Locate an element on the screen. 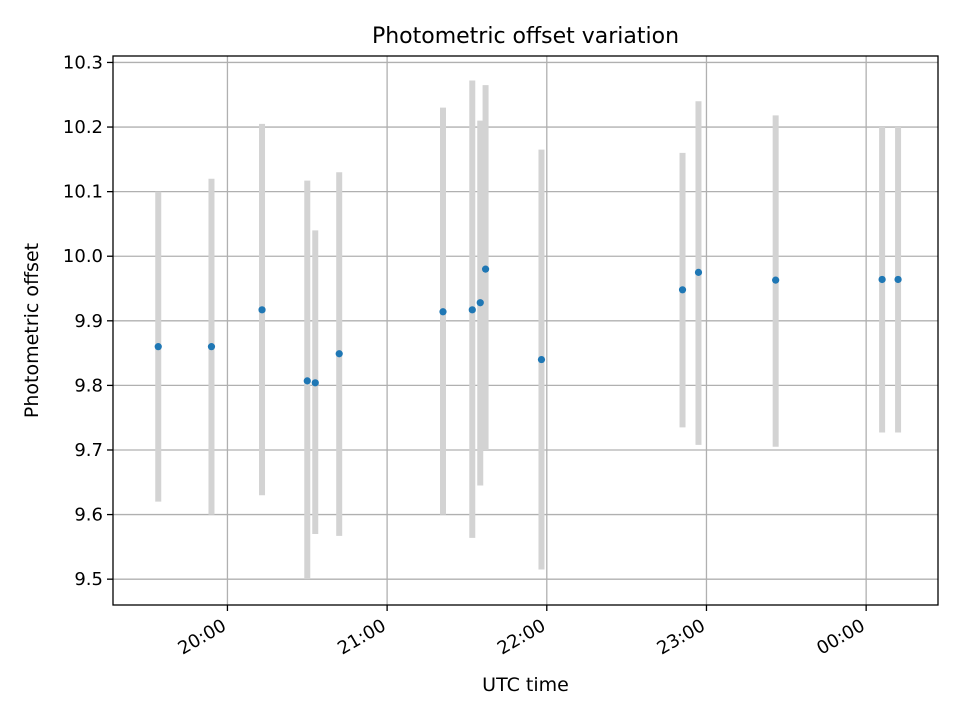 Image resolution: width=960 pixels, height=720 pixels. y-axis-ticks: 9.5 9.6 9.7 9.8 9.9 10.0 10.1 10.2 10.3 is located at coordinates (88, 321).